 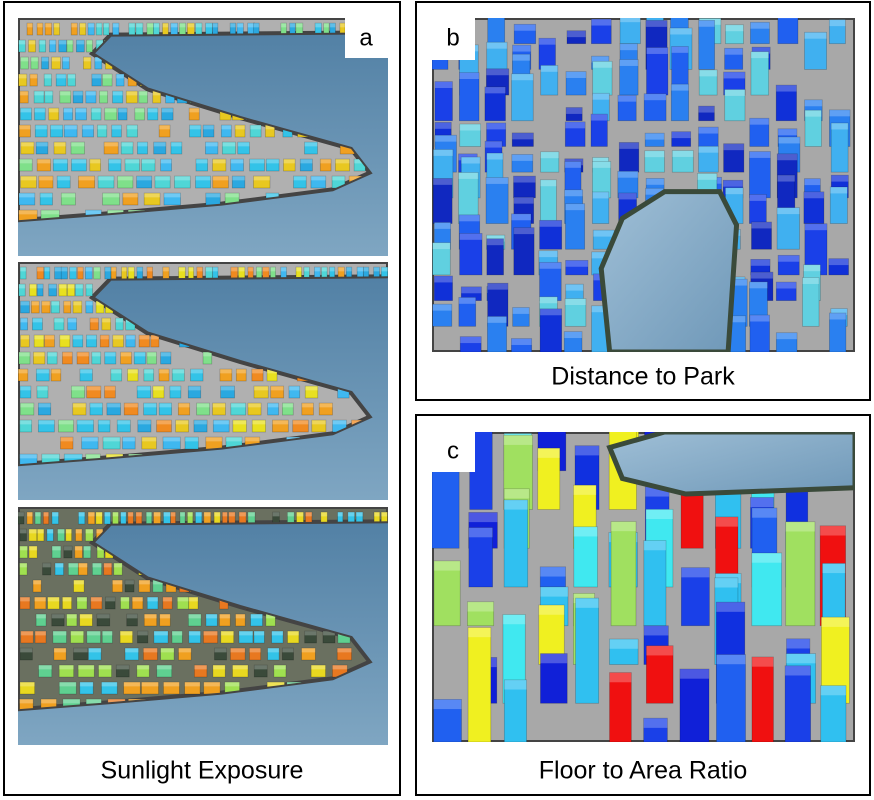 What do you see at coordinates (452, 37) in the screenshot?
I see `panel-label: b` at bounding box center [452, 37].